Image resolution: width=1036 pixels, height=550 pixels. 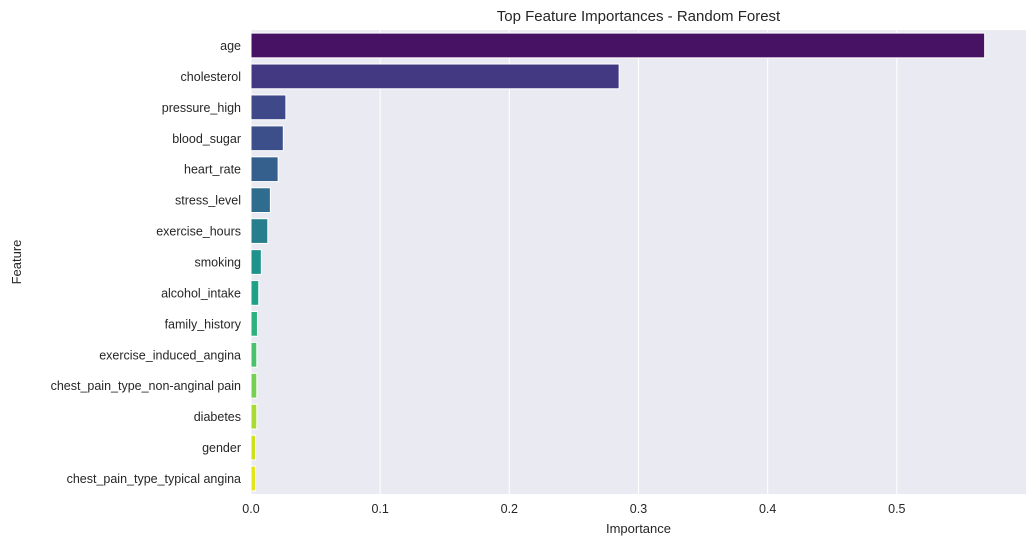 What do you see at coordinates (379, 509) in the screenshot?
I see `x-tick-label: 0.1` at bounding box center [379, 509].